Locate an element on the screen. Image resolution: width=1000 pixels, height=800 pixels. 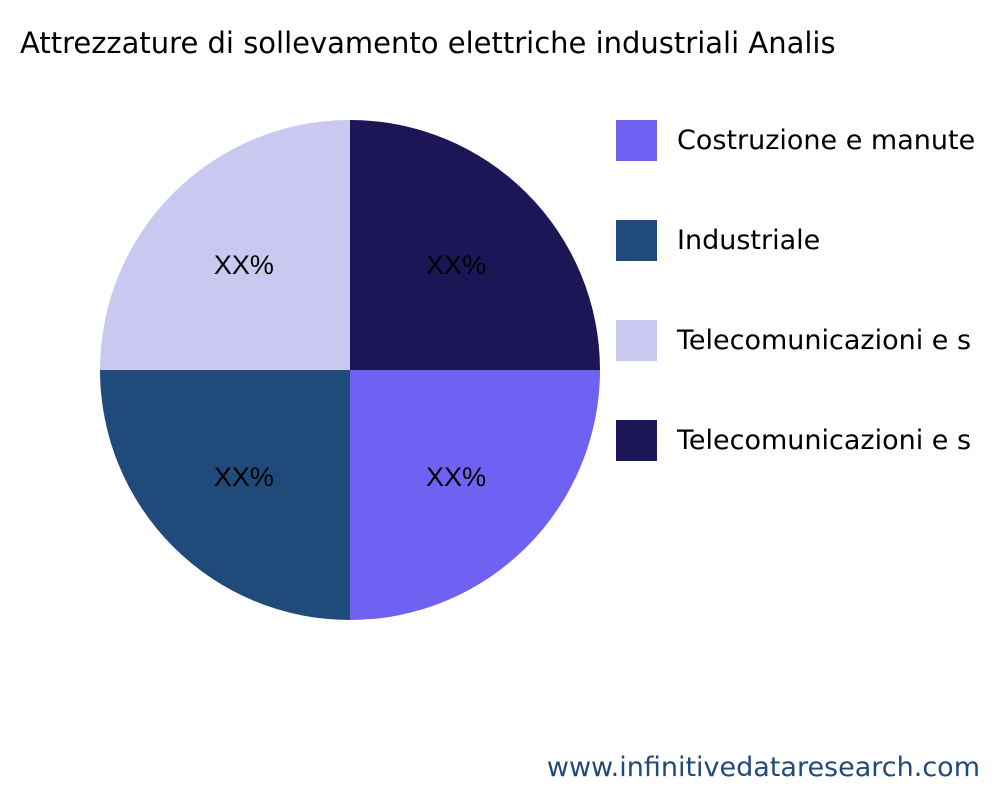
watermark: www.infinitivedataresearch.com is located at coordinates (763, 767).